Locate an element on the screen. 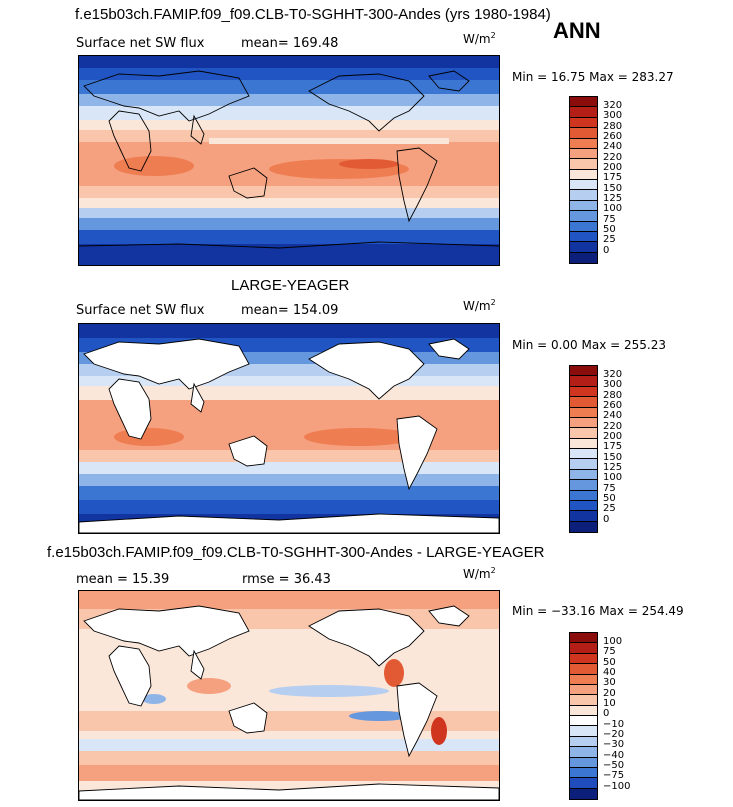 The image size is (733, 807). colorbar-label: 260 is located at coordinates (613, 136).